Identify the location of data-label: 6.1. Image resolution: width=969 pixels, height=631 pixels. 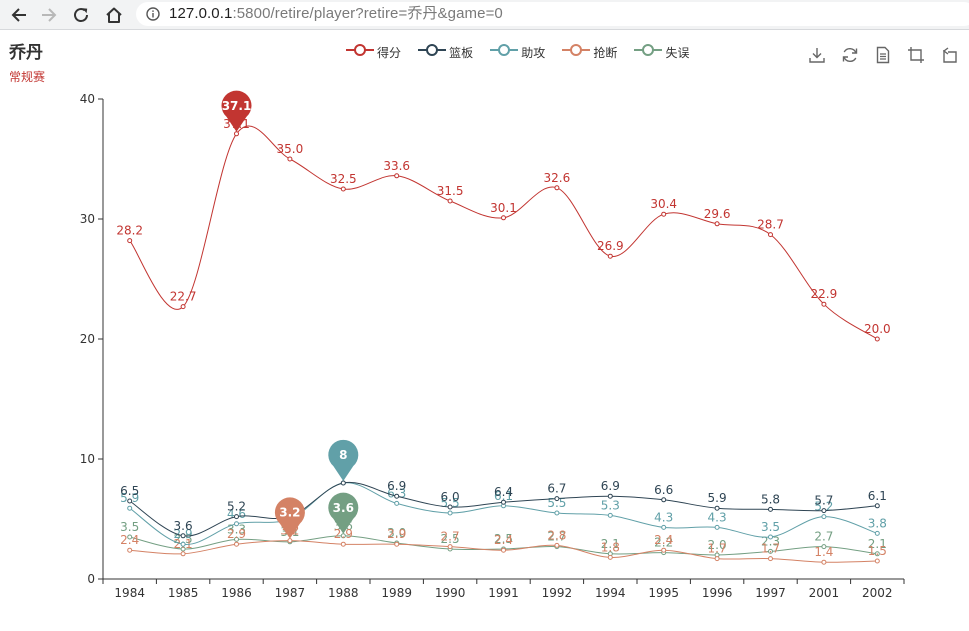
(877, 496).